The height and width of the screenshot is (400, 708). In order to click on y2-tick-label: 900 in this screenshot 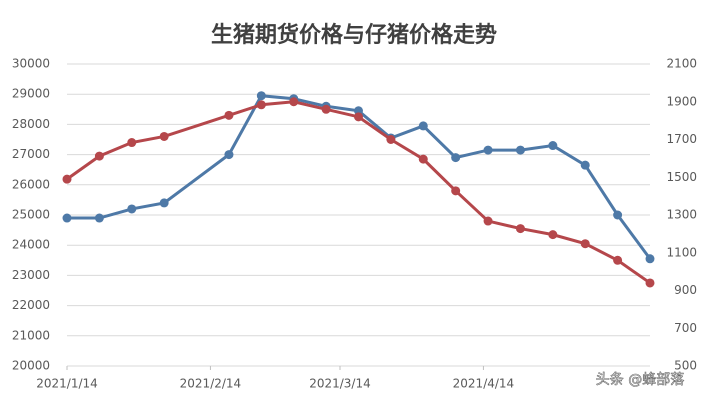, I will do `click(685, 290)`.